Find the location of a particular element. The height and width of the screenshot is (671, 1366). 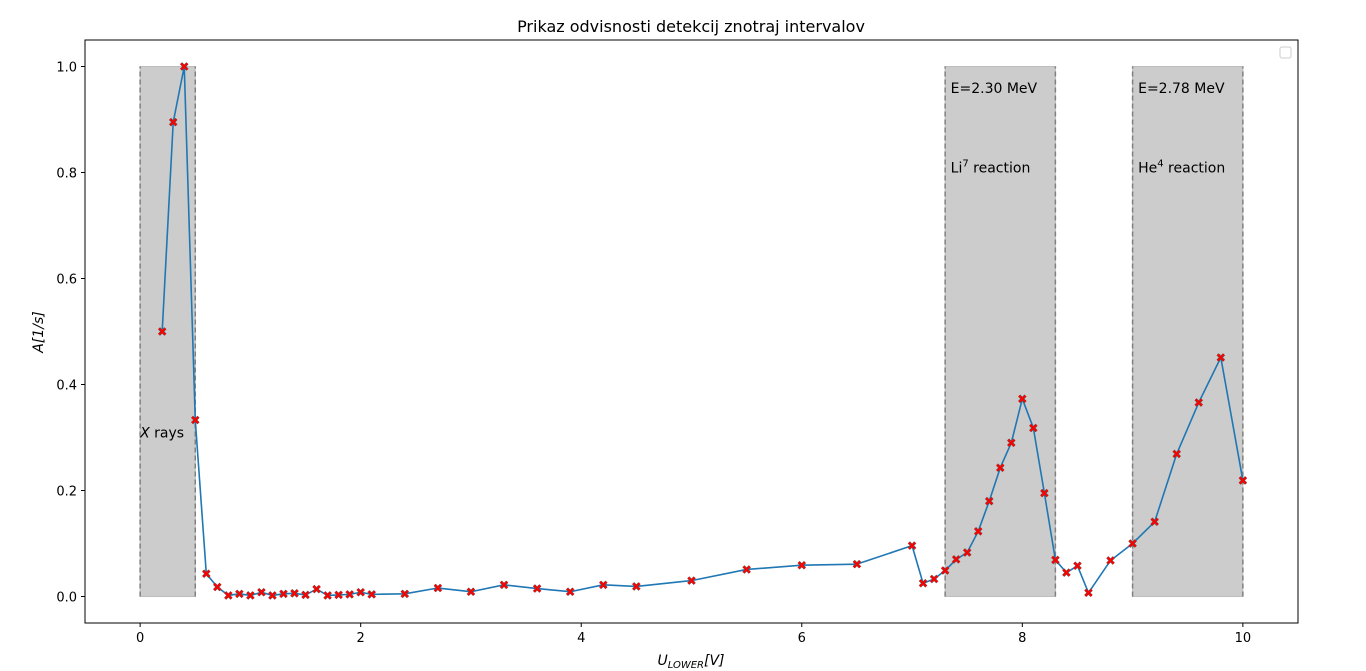

annotation-text: X rays is located at coordinates (161, 434).